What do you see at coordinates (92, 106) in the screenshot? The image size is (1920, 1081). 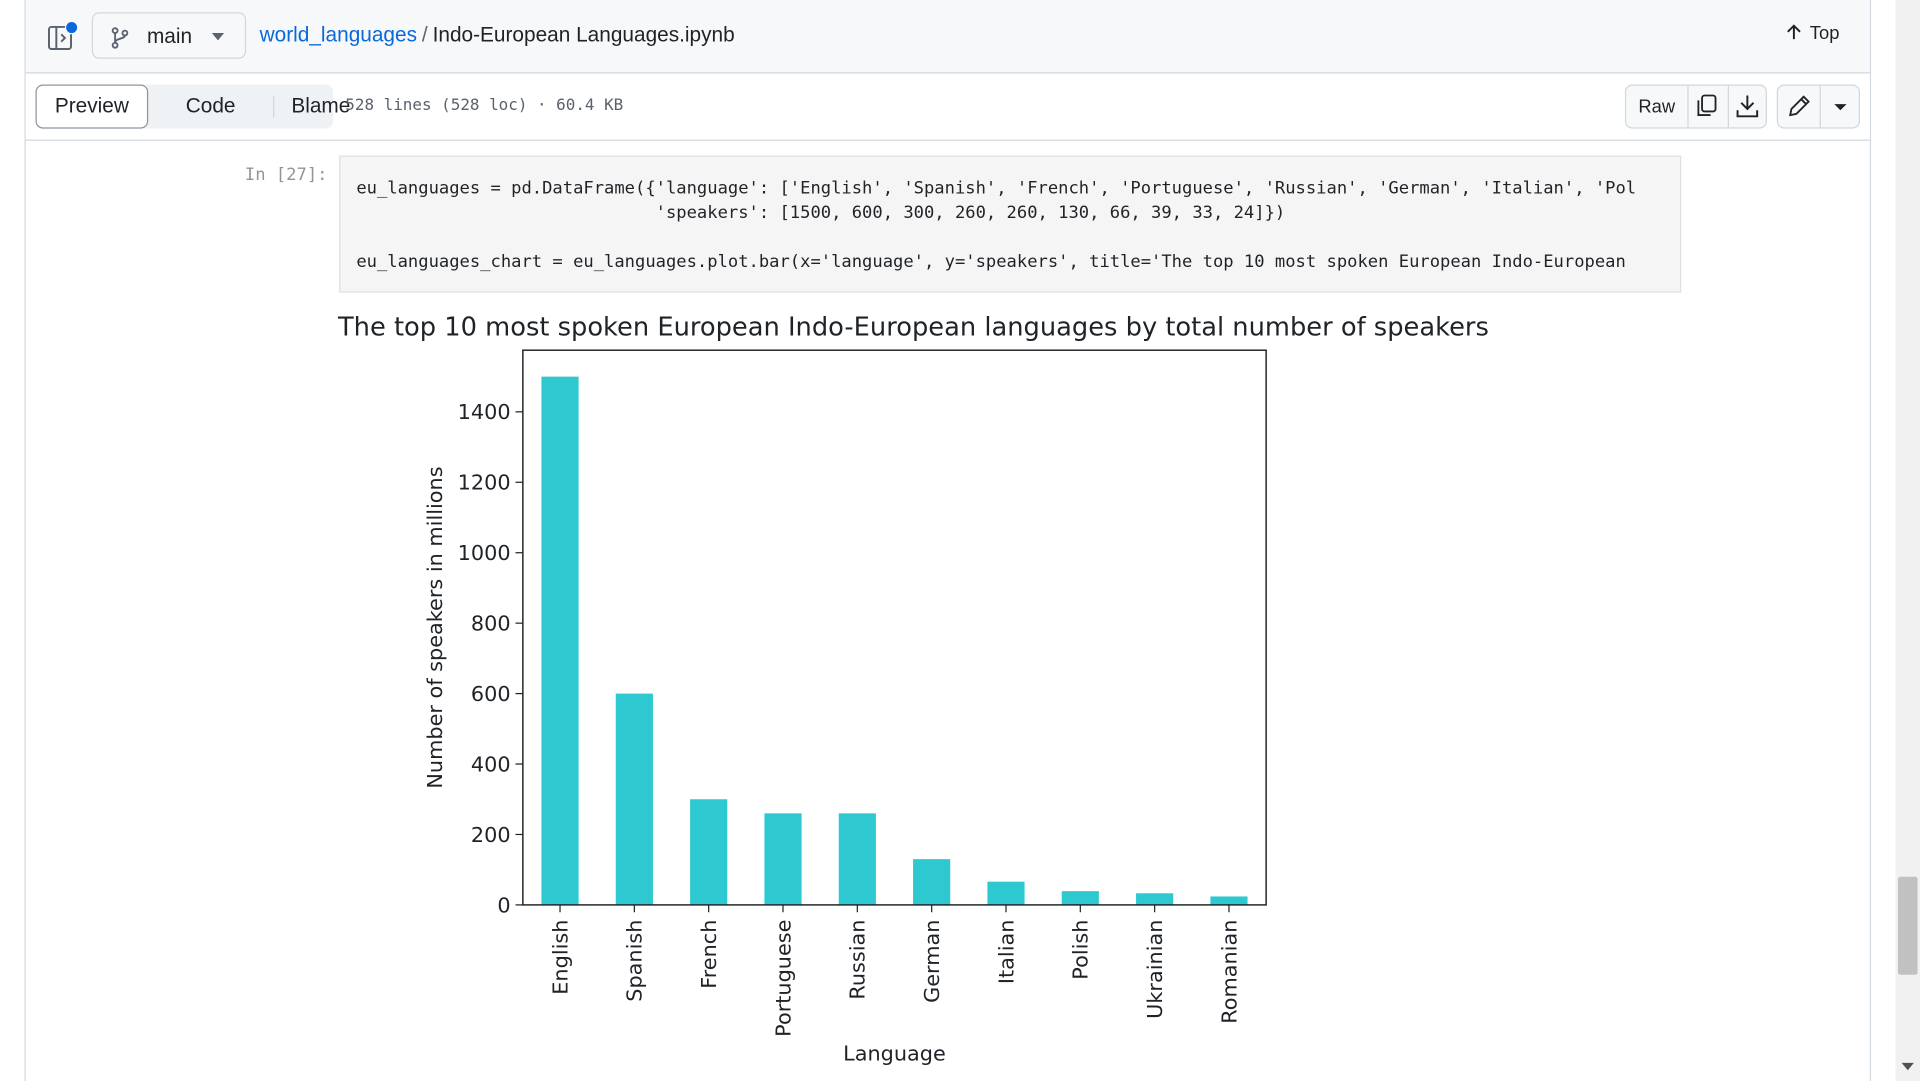 I see `tab-preview: Preview` at bounding box center [92, 106].